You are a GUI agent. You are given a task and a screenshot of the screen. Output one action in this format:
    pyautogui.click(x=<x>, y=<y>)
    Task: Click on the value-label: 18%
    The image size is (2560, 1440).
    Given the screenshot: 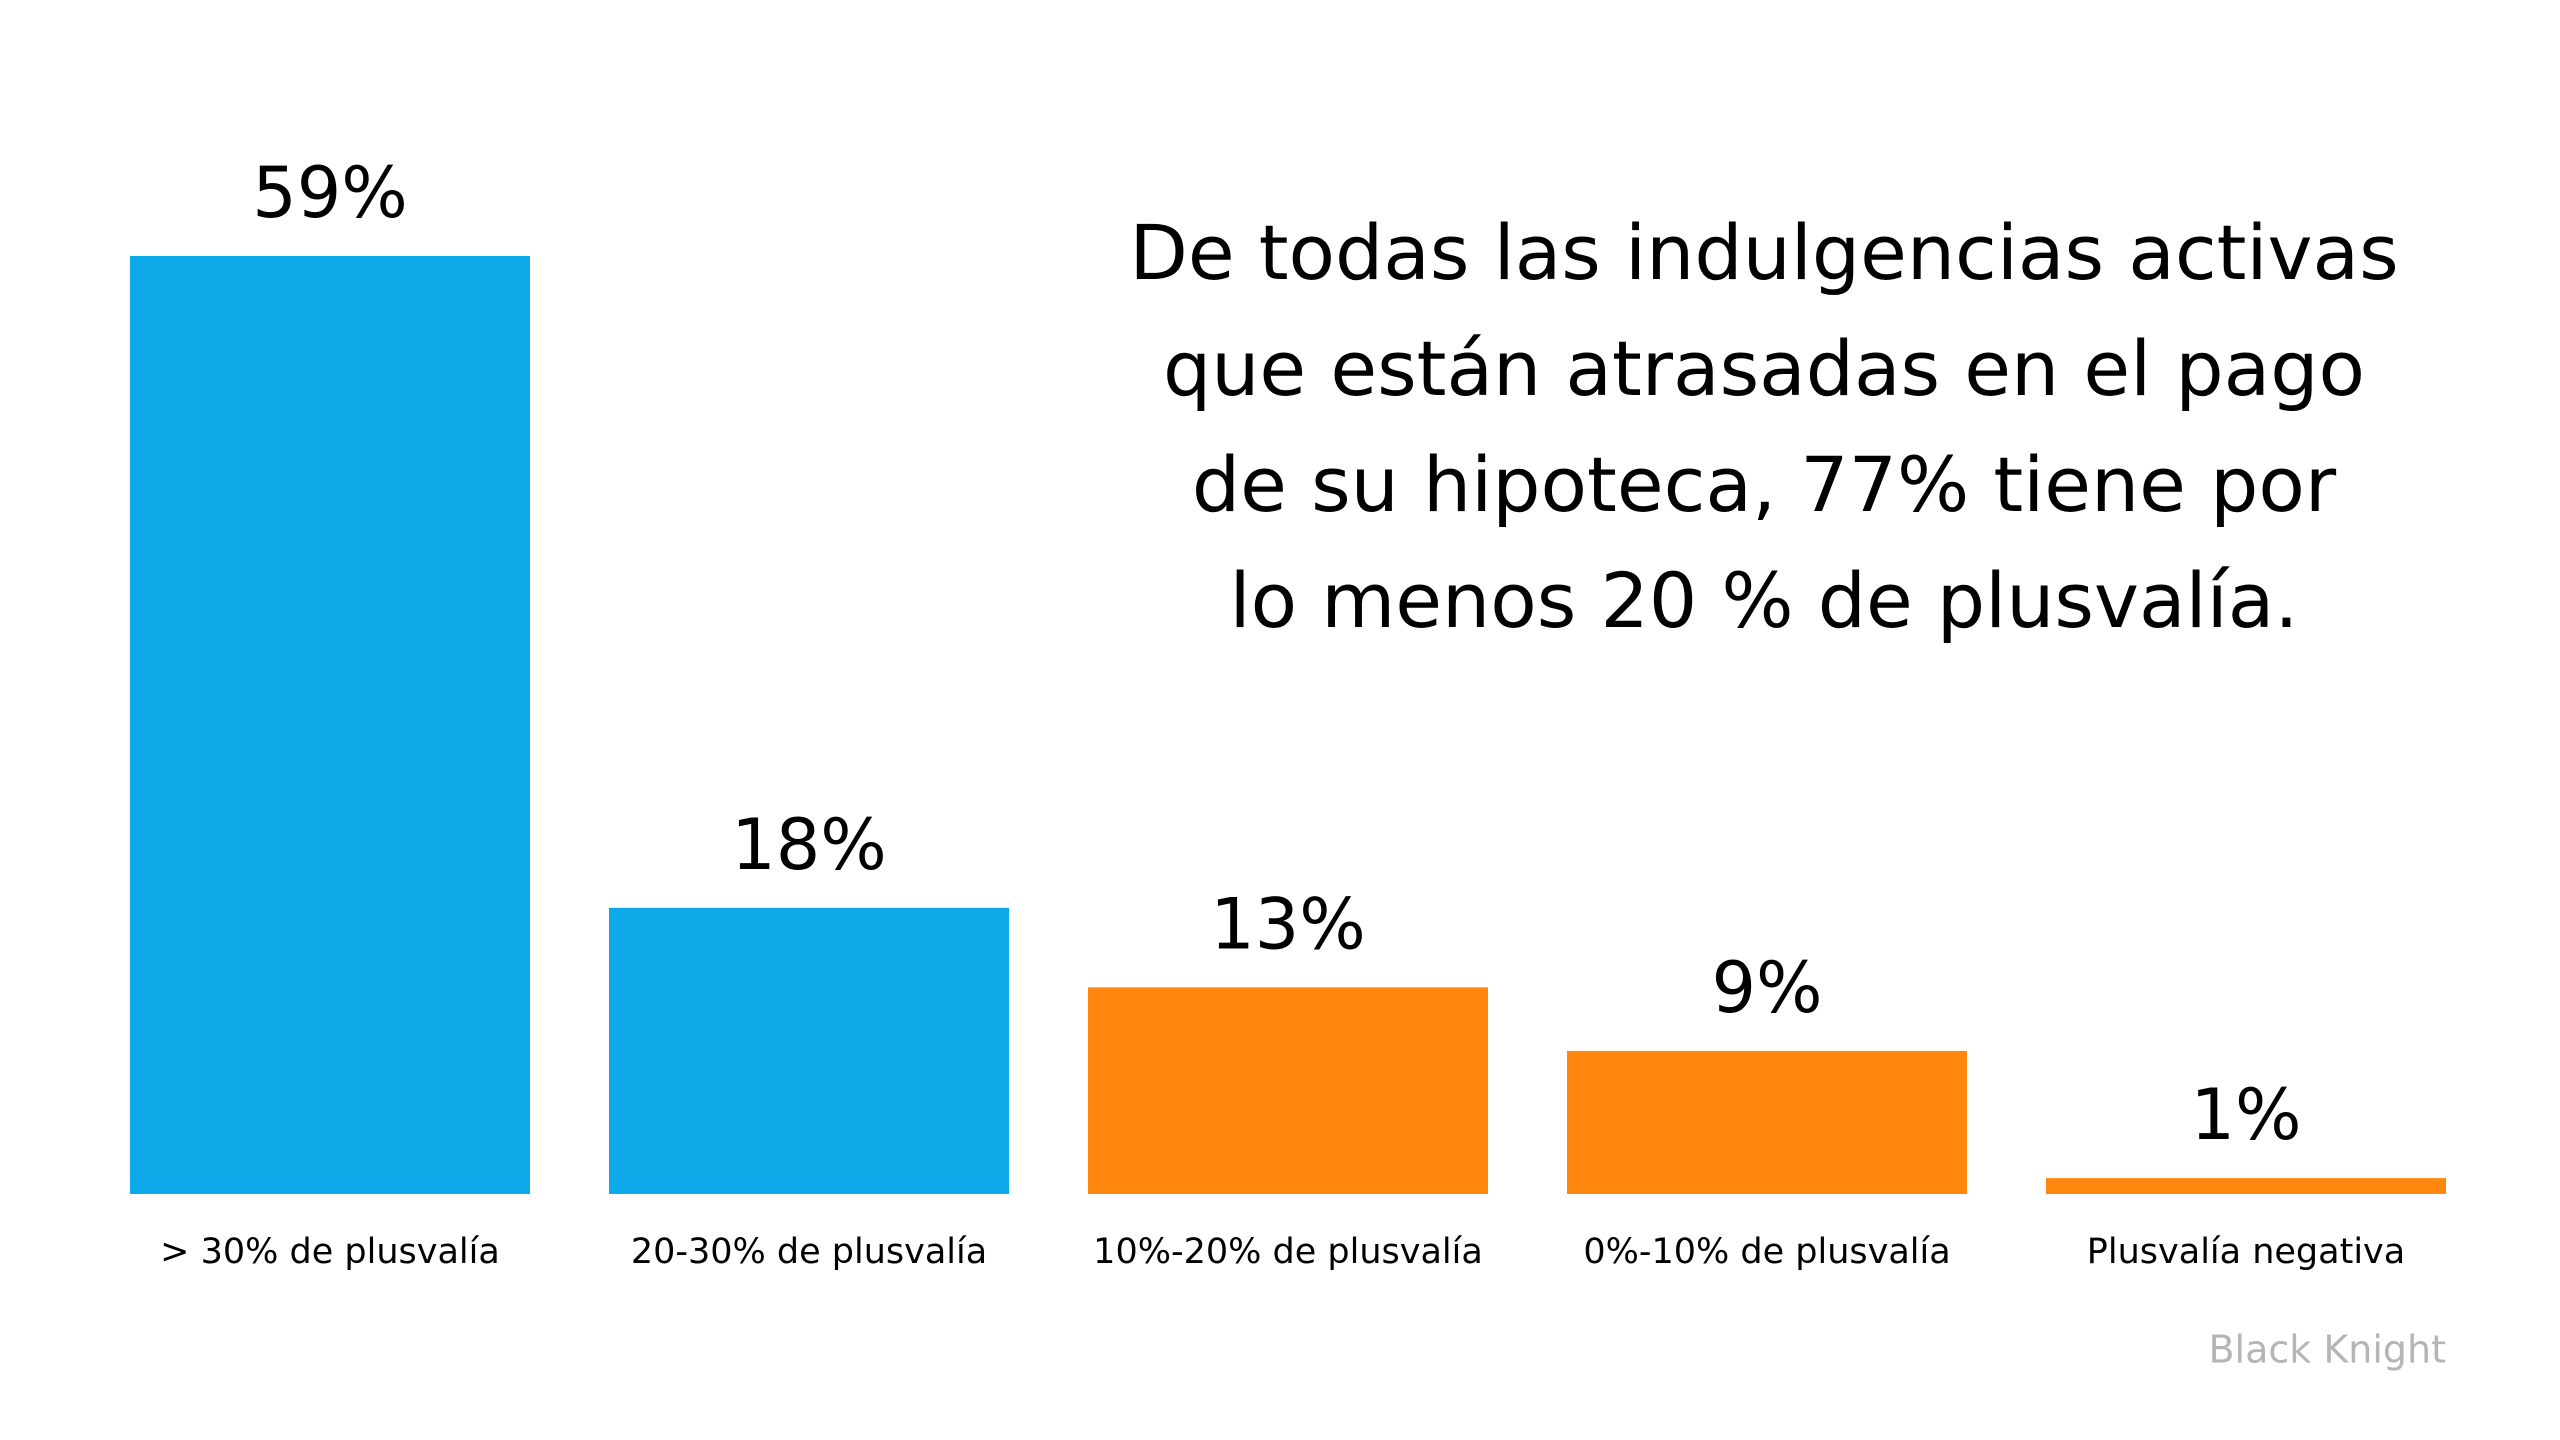 What is the action you would take?
    pyautogui.click(x=809, y=845)
    